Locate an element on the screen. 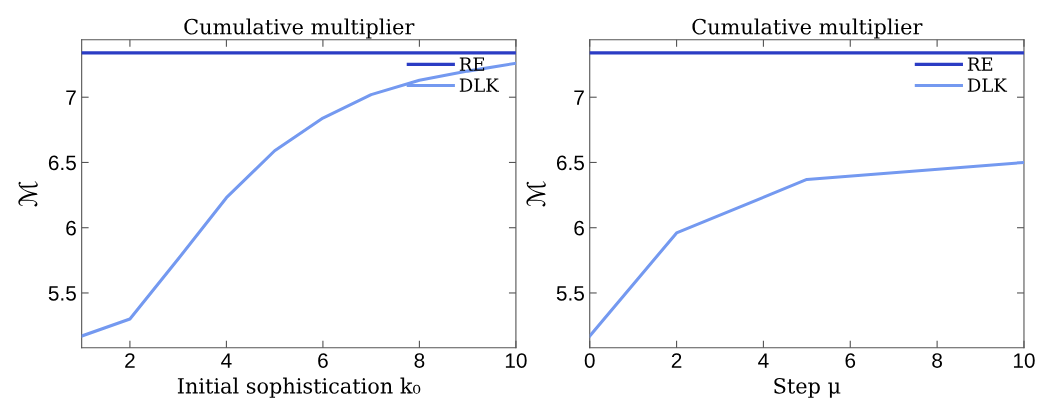 Image resolution: width=1047 pixels, height=419 pixels. x-axis-title: Initial sophistication k₀ is located at coordinates (299, 387).